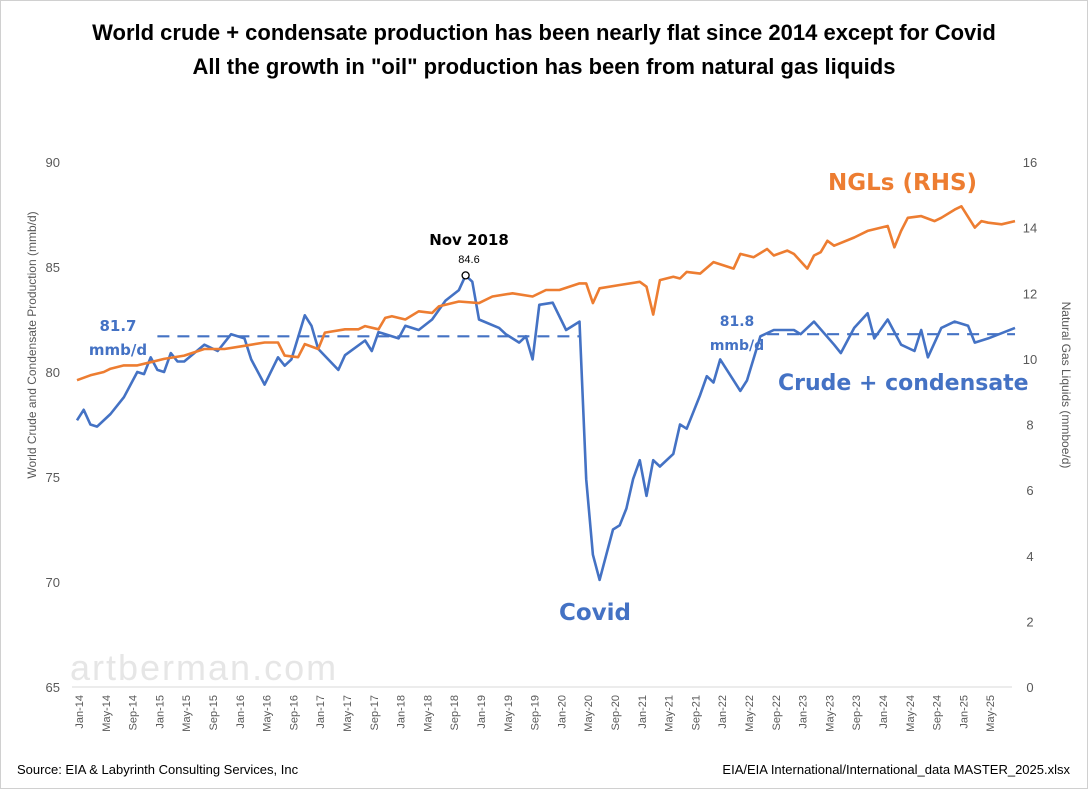  Describe the element at coordinates (902, 183) in the screenshot. I see `ngl-series-label: NGLs (RHS)` at that location.